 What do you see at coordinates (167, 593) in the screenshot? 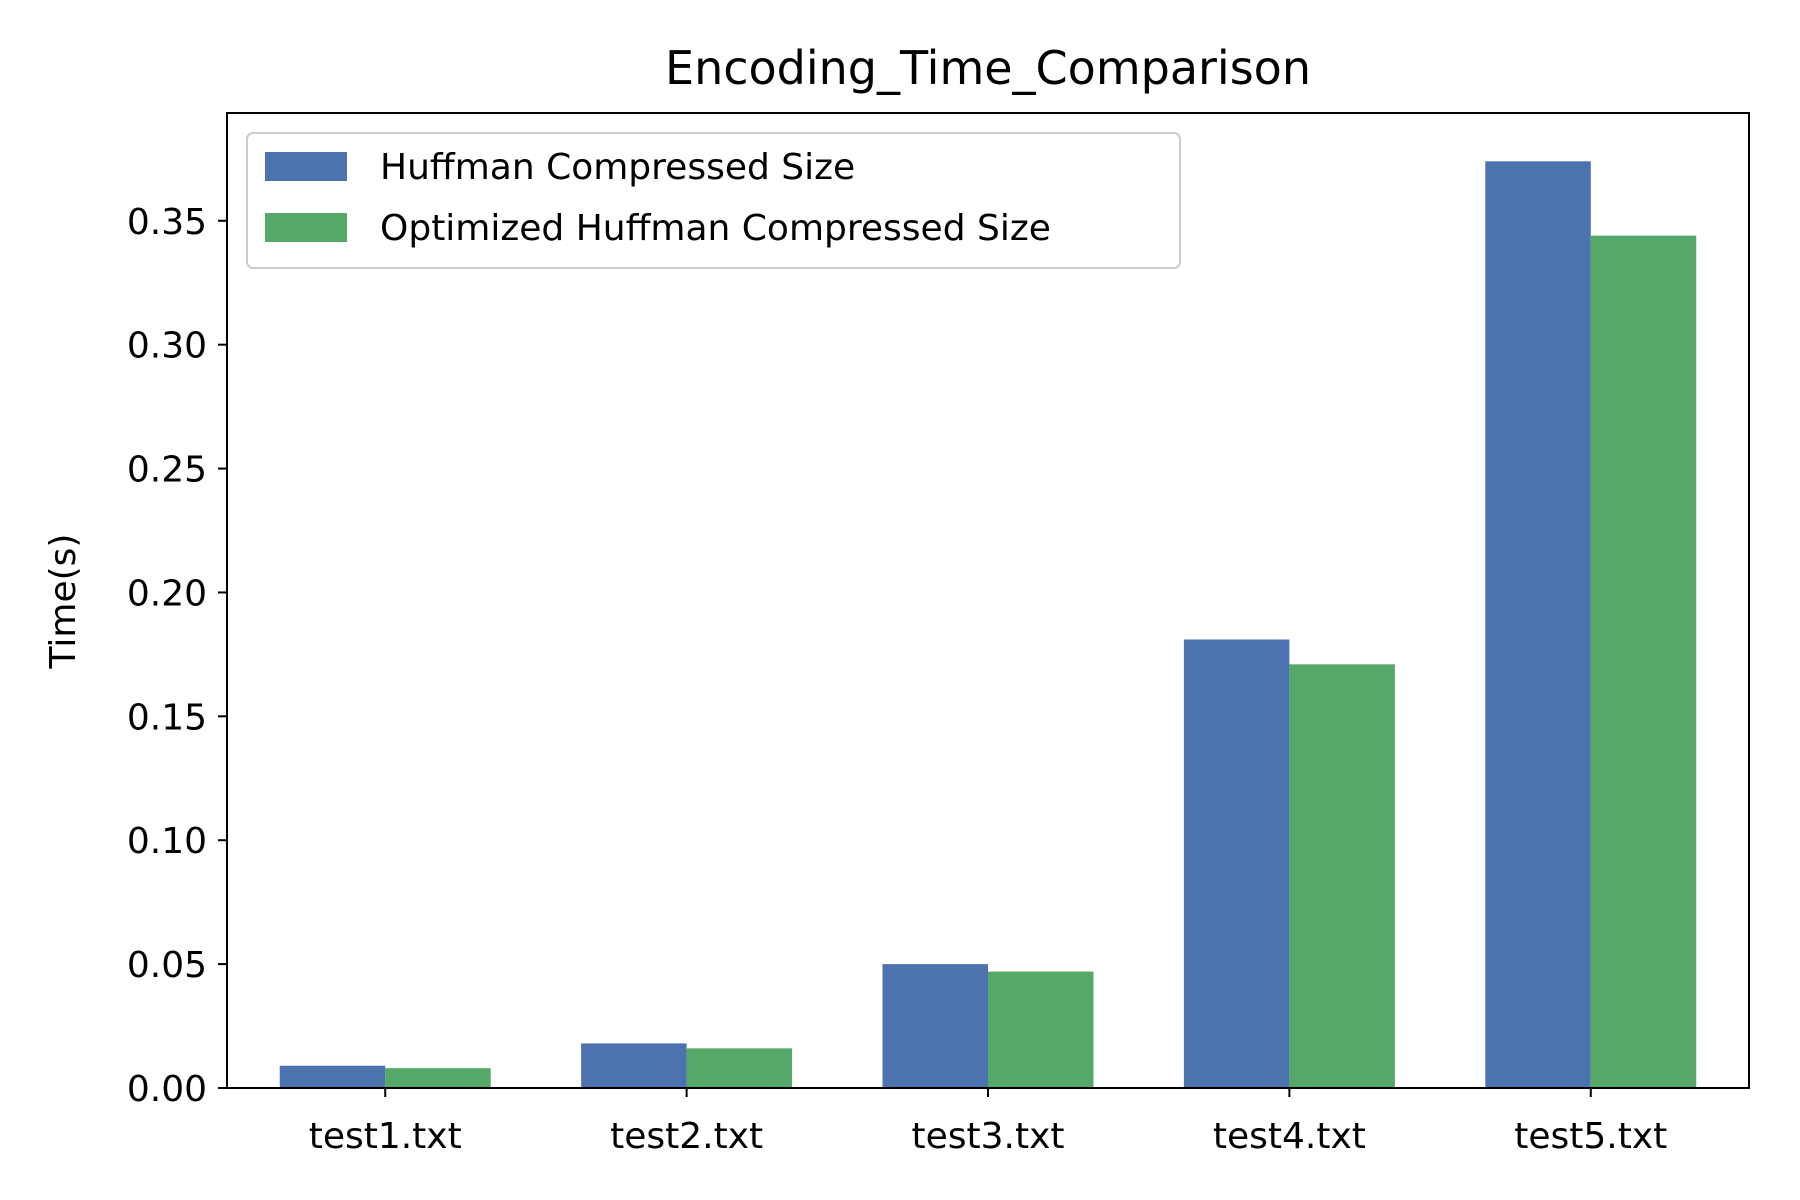
I see `y-tick-label: 0.20` at bounding box center [167, 593].